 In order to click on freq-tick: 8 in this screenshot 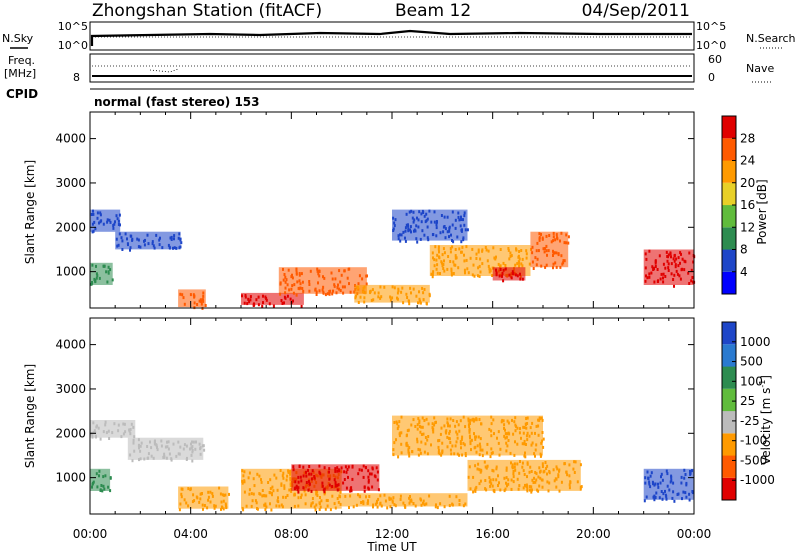, I will do `click(76, 77)`.